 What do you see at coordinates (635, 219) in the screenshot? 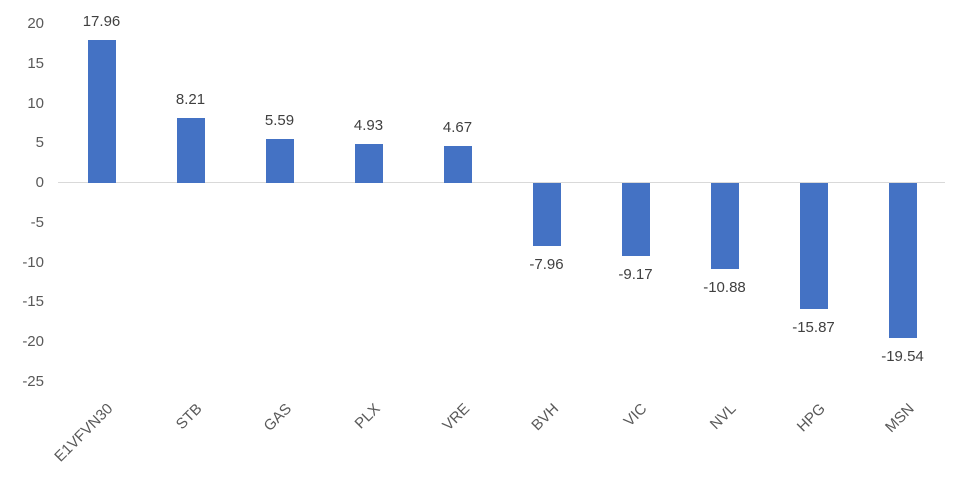
I see `bar-vic` at bounding box center [635, 219].